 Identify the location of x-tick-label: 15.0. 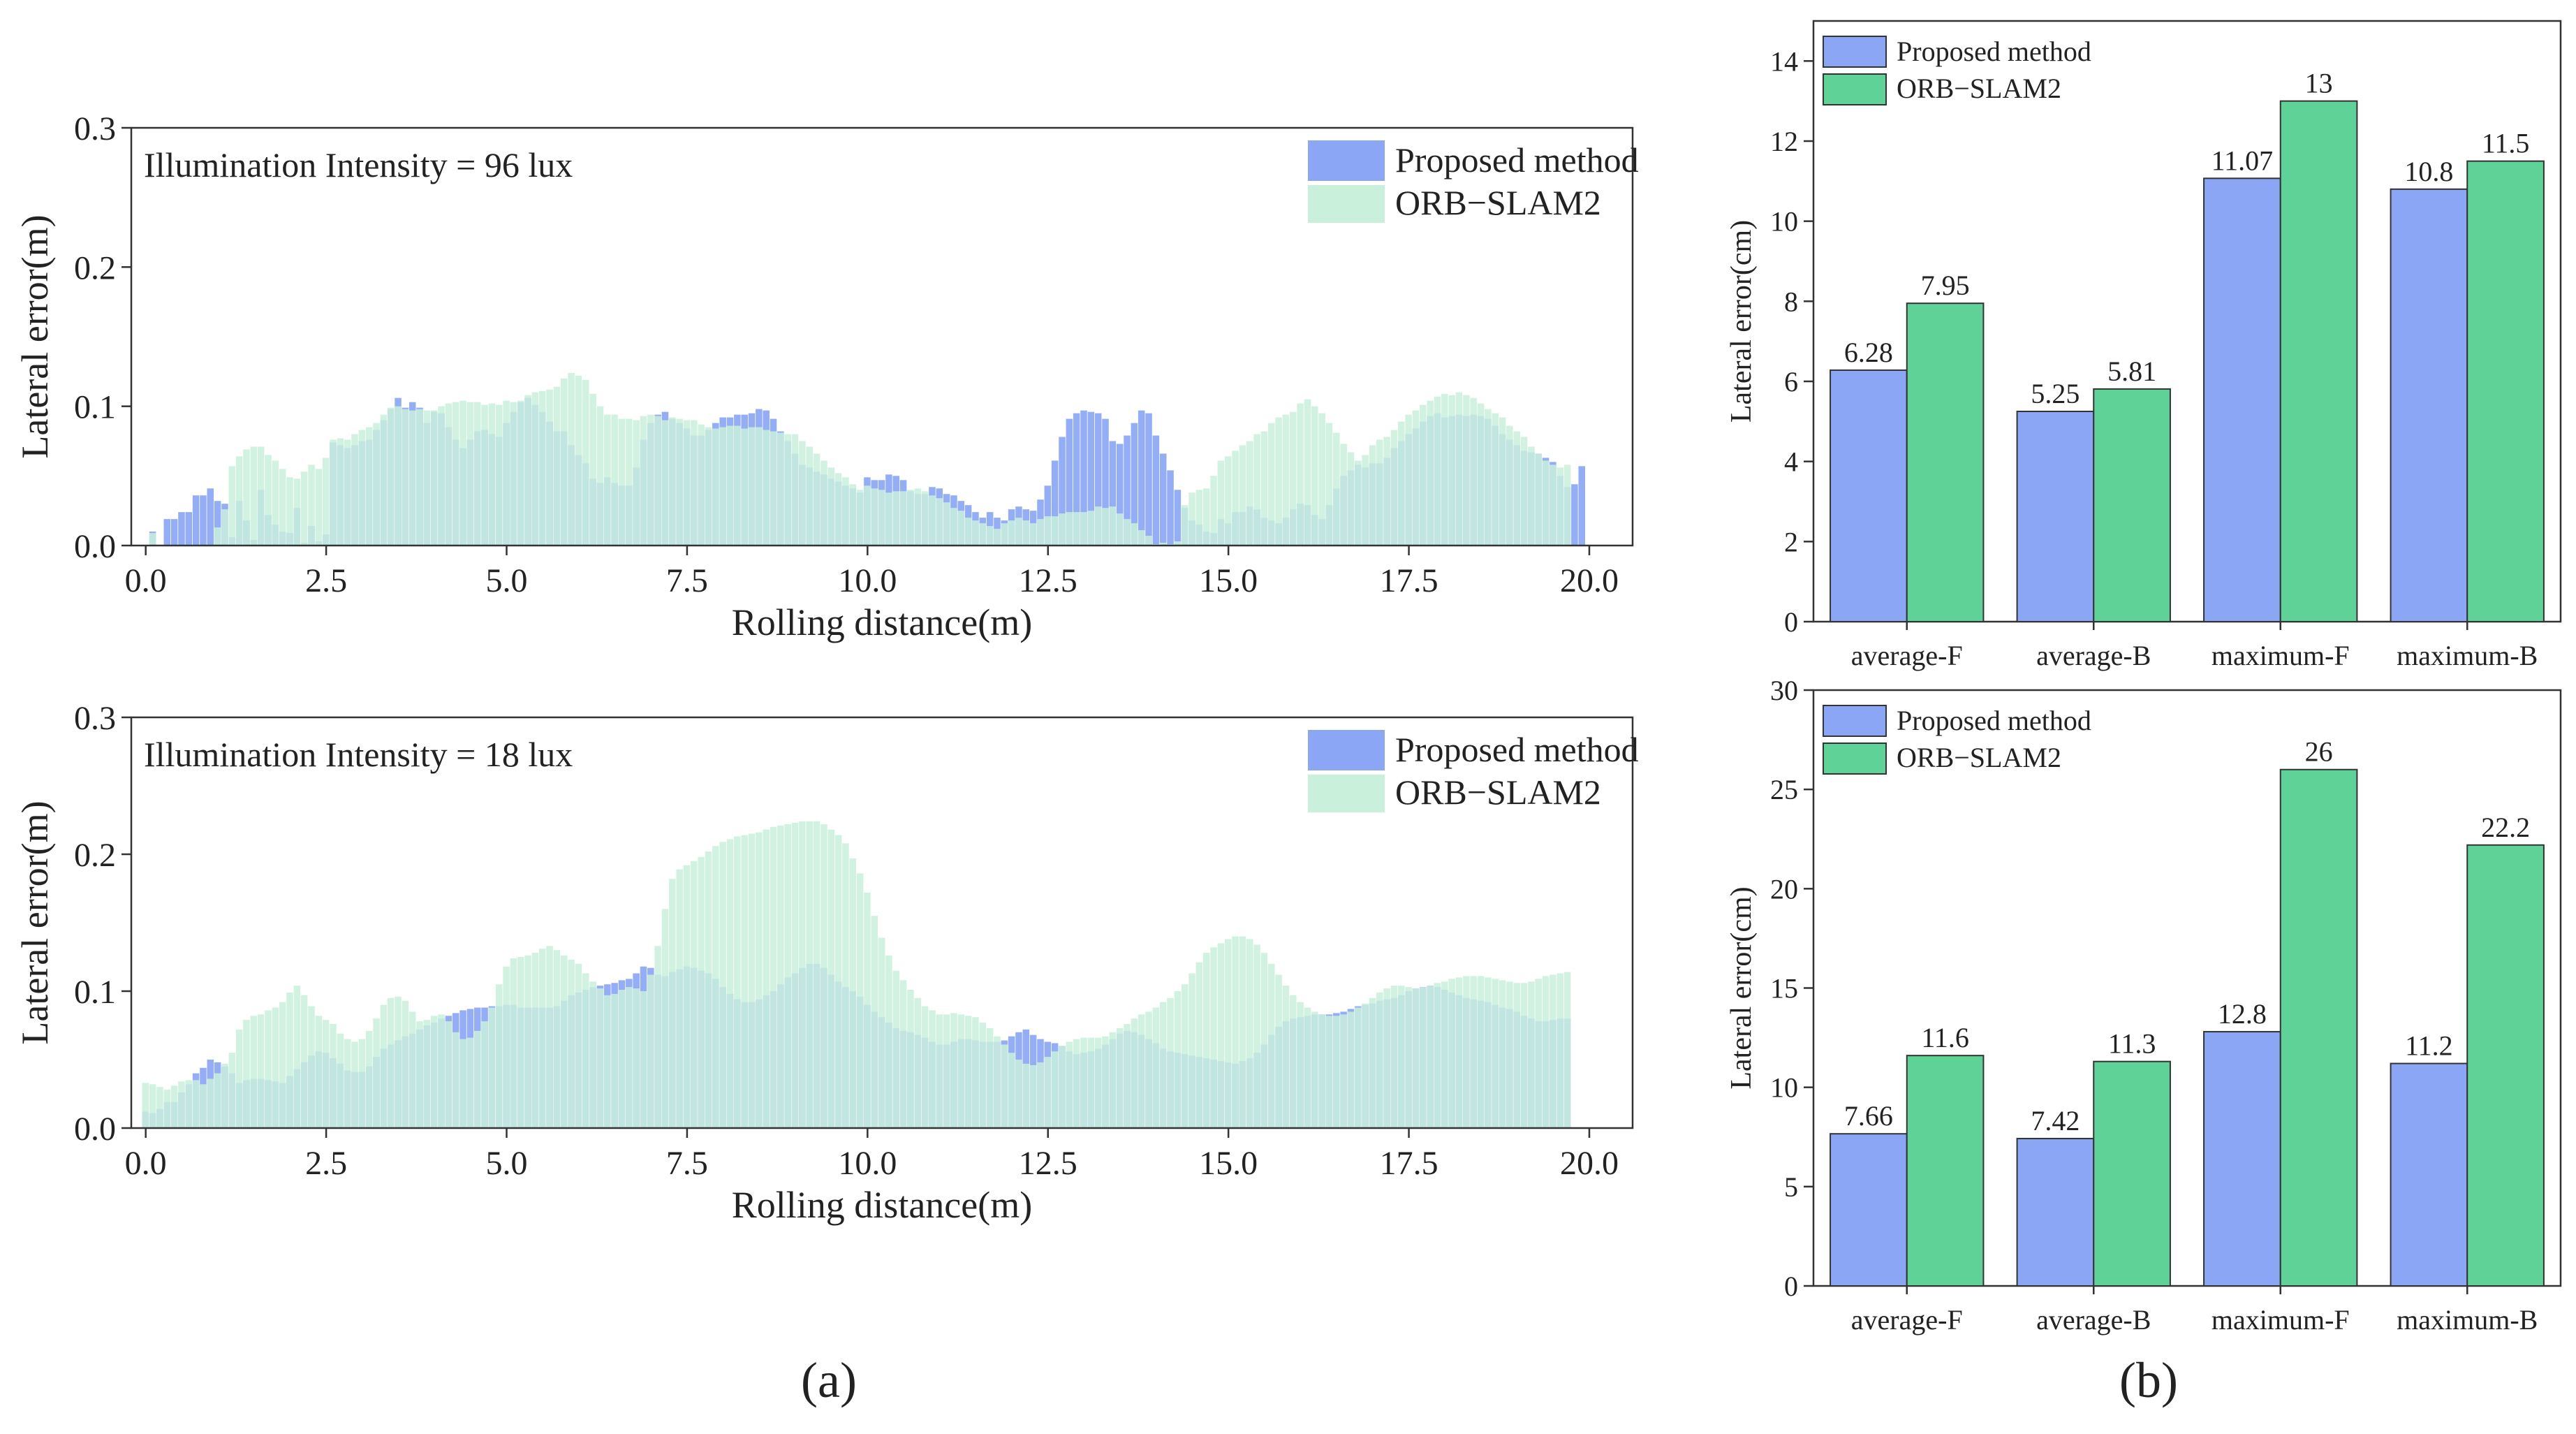
(1228, 1163).